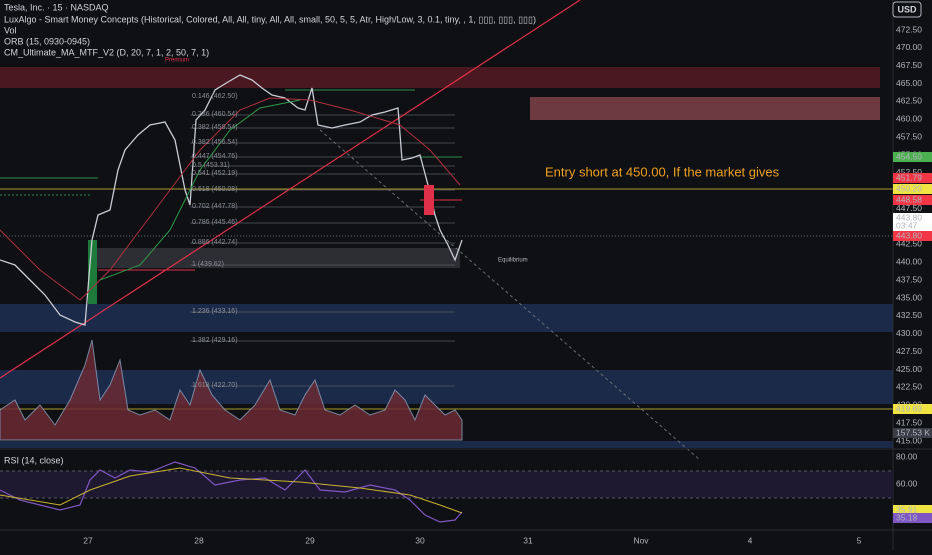  Describe the element at coordinates (215, 206) in the screenshot. I see `fib-label: 0.702 (447.78)` at that location.